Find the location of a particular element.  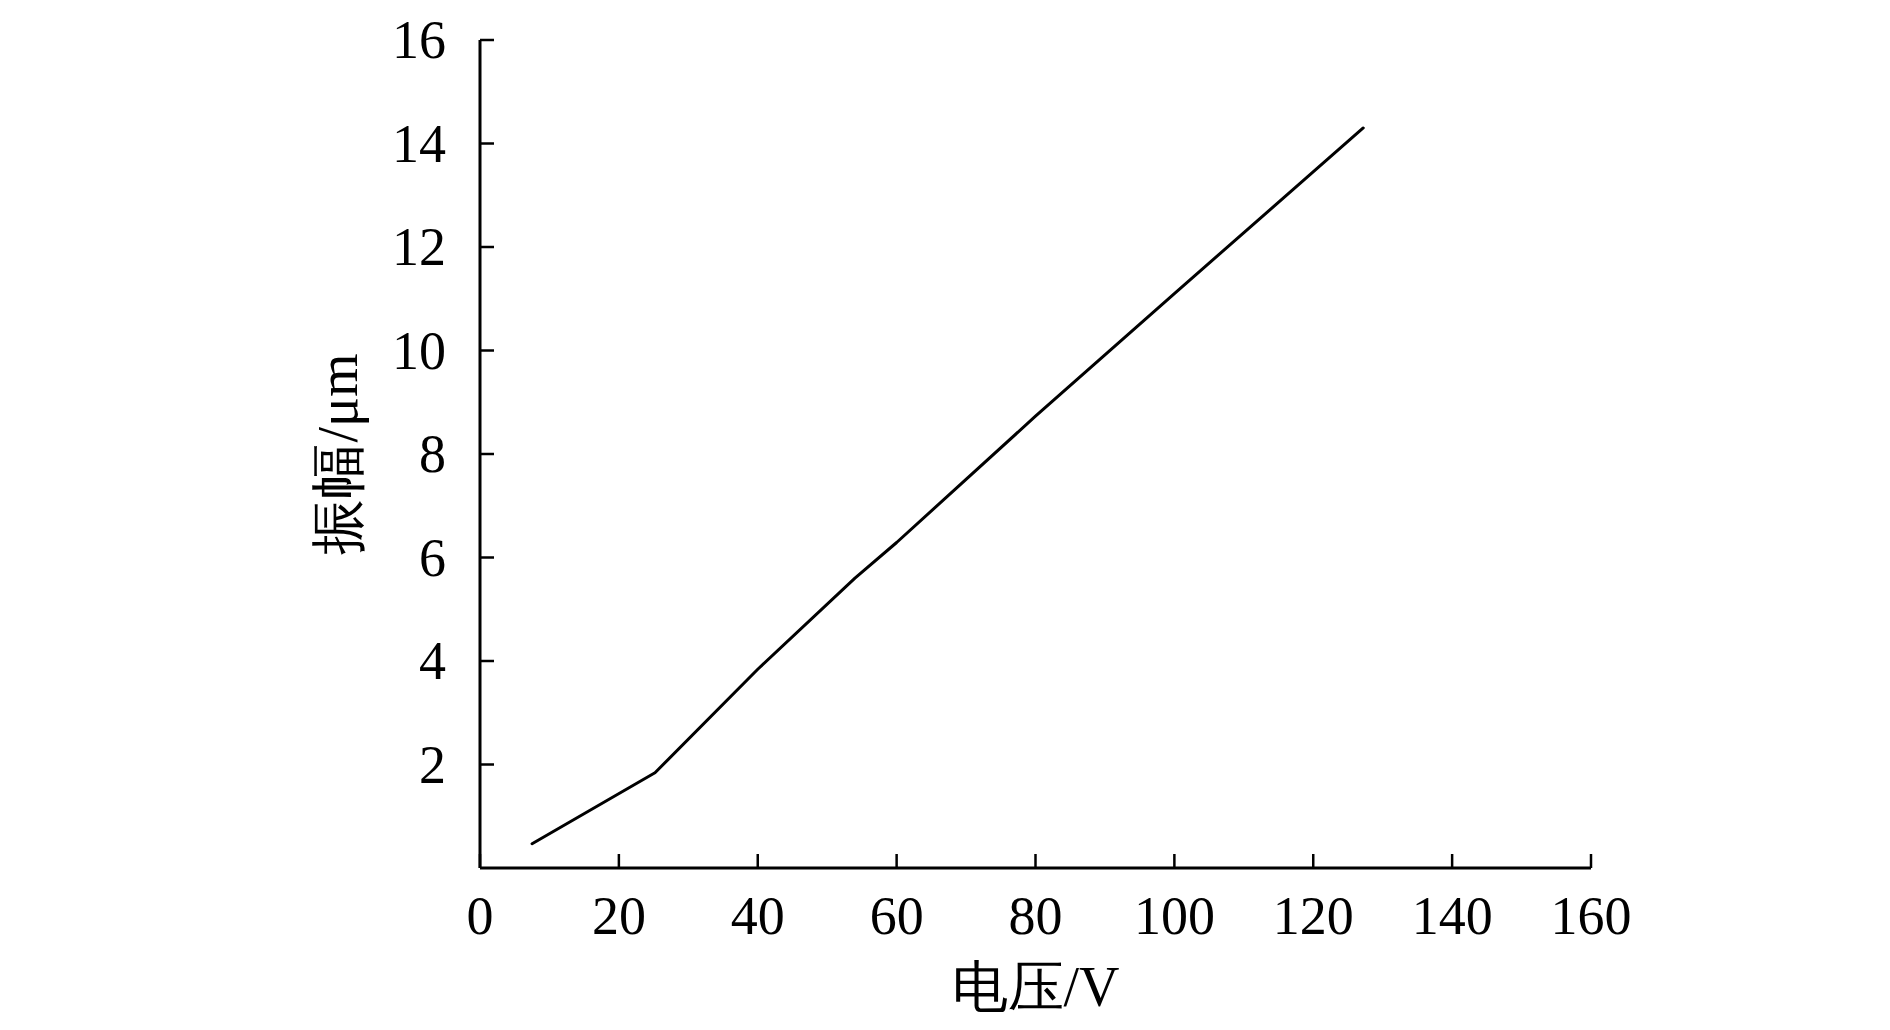

x-tick-label: 100 is located at coordinates (1174, 916).